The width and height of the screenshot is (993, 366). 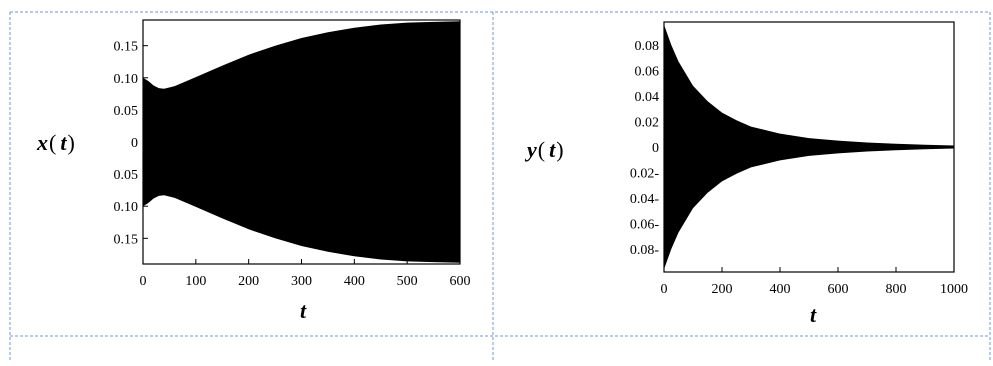 What do you see at coordinates (645, 174) in the screenshot?
I see `y-tick-label: 0.02-` at bounding box center [645, 174].